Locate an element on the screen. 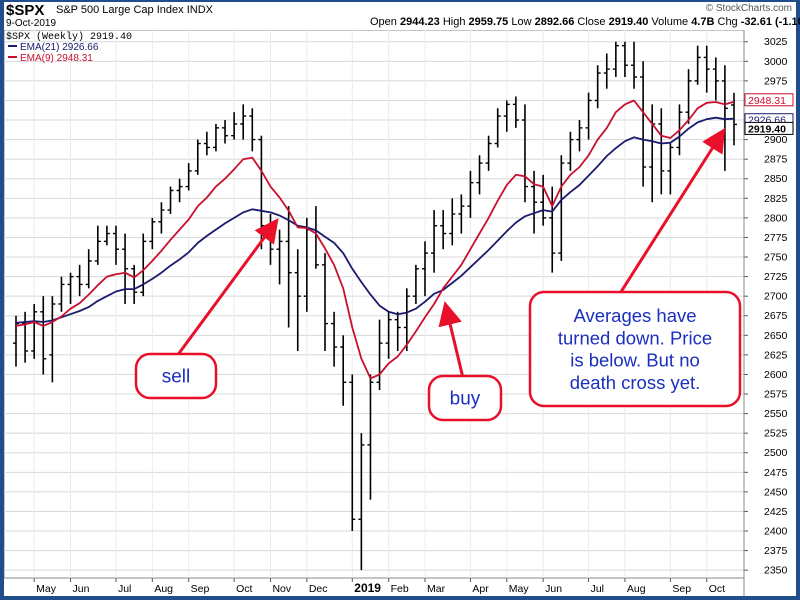 The height and width of the screenshot is (600, 800). low-label: Low is located at coordinates (521, 22).